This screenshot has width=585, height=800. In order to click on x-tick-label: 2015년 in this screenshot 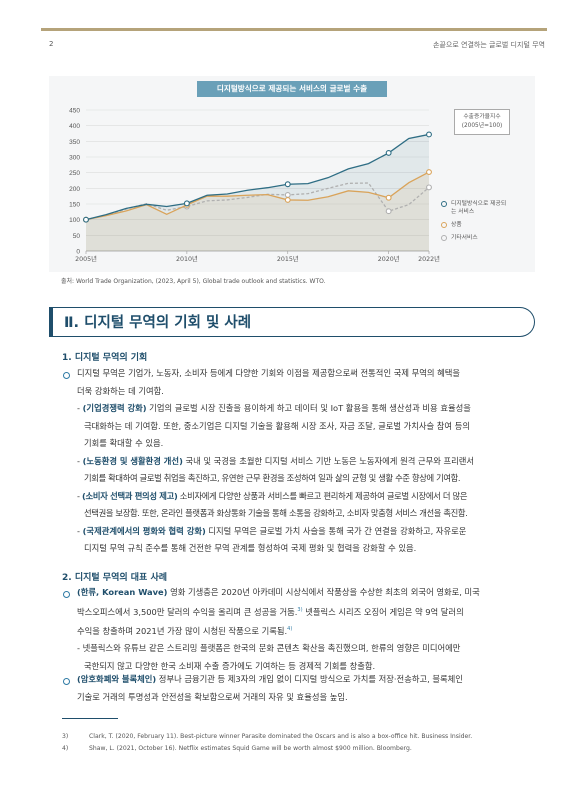, I will do `click(288, 258)`.